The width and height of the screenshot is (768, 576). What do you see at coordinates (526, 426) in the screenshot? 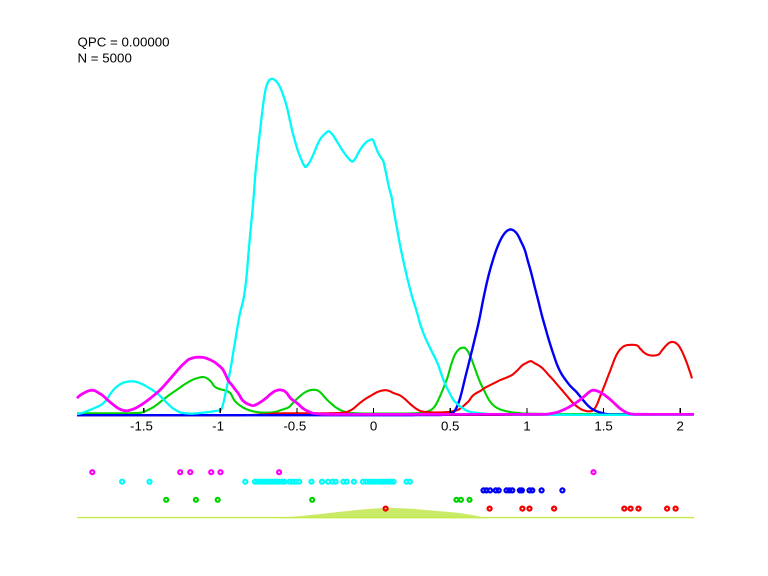
I see `svg-text: 1` at bounding box center [526, 426].